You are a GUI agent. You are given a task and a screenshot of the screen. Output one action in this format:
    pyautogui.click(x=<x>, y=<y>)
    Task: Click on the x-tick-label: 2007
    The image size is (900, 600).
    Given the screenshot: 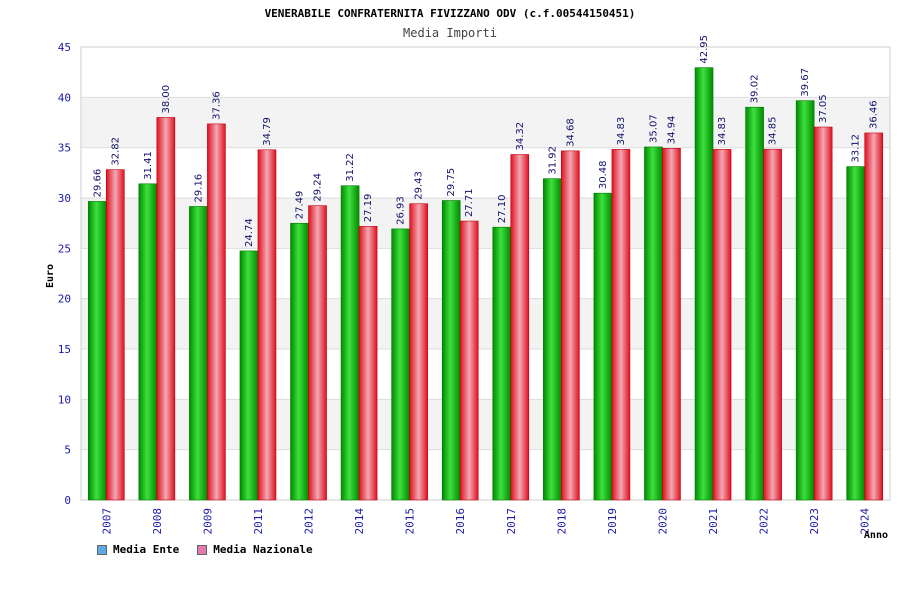 What is the action you would take?
    pyautogui.click(x=106, y=521)
    